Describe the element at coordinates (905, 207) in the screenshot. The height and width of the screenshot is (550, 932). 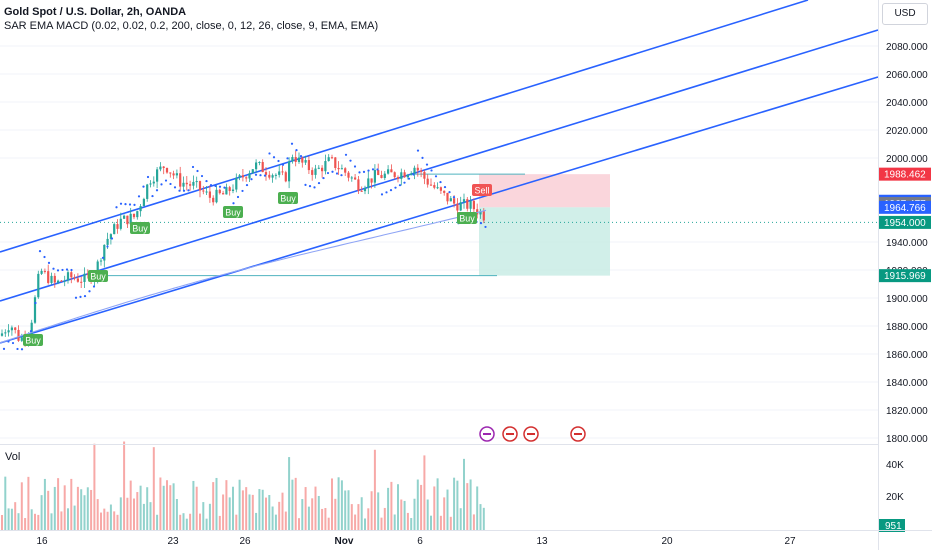
I see `price-label: 1964.766` at that location.